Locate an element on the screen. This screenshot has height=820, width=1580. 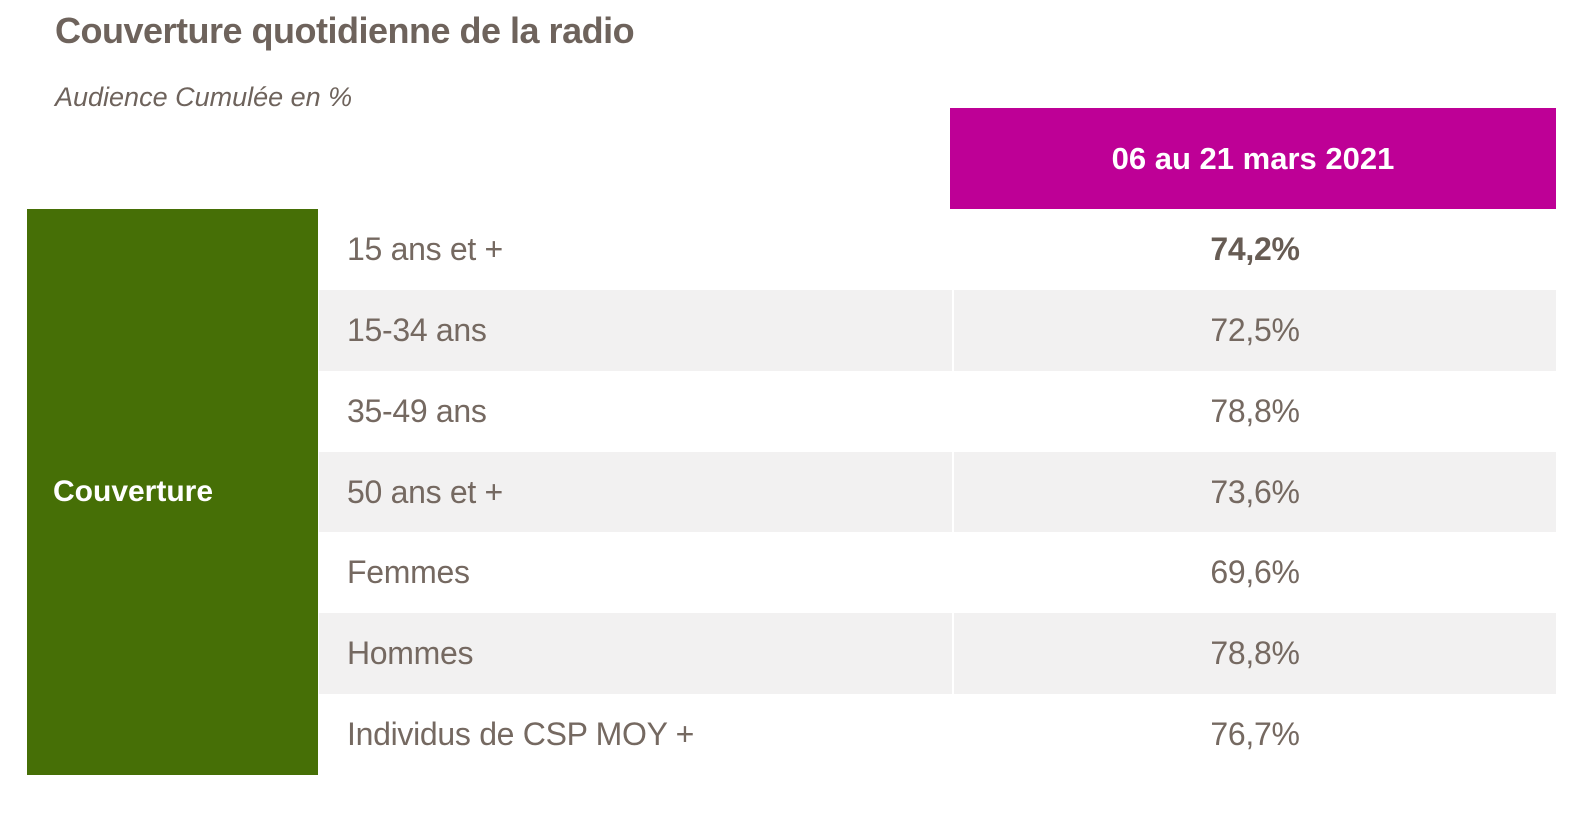
row-value: 69,6% is located at coordinates (1255, 572).